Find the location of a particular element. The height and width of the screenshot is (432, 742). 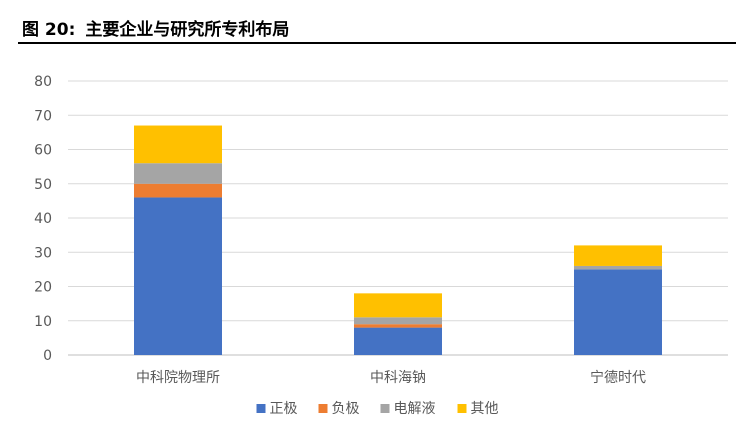

legend-label-电解液: 电解液 is located at coordinates (415, 409).